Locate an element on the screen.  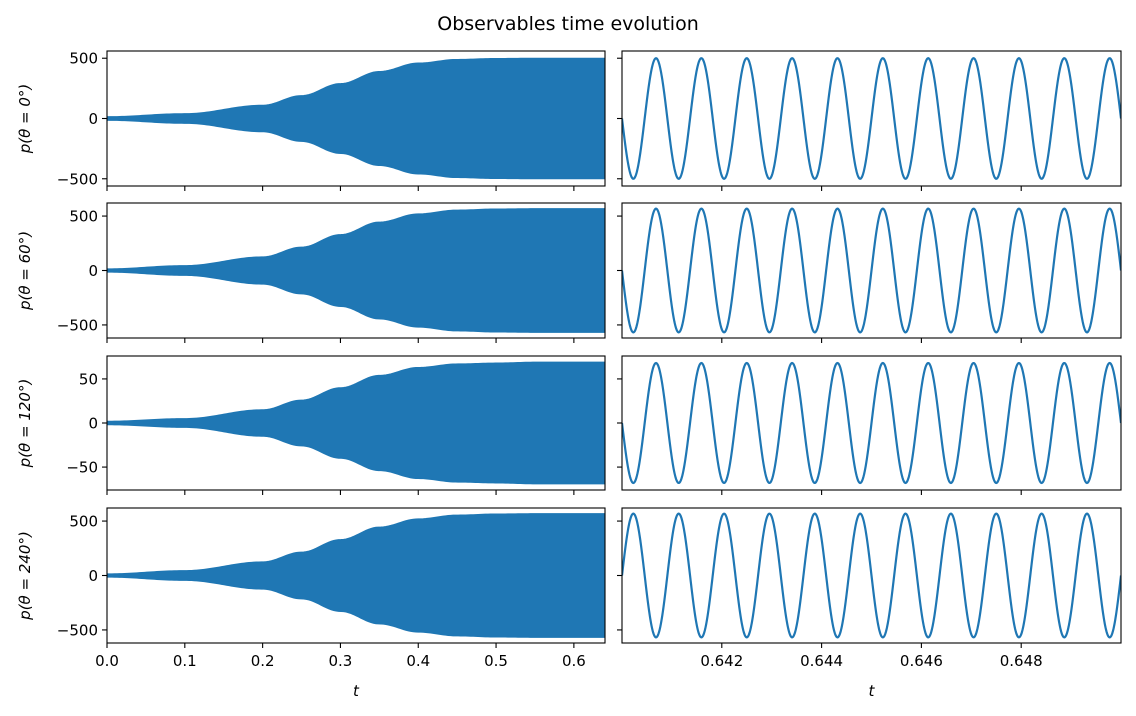
y-tick-label: −50 is located at coordinates (82, 468).